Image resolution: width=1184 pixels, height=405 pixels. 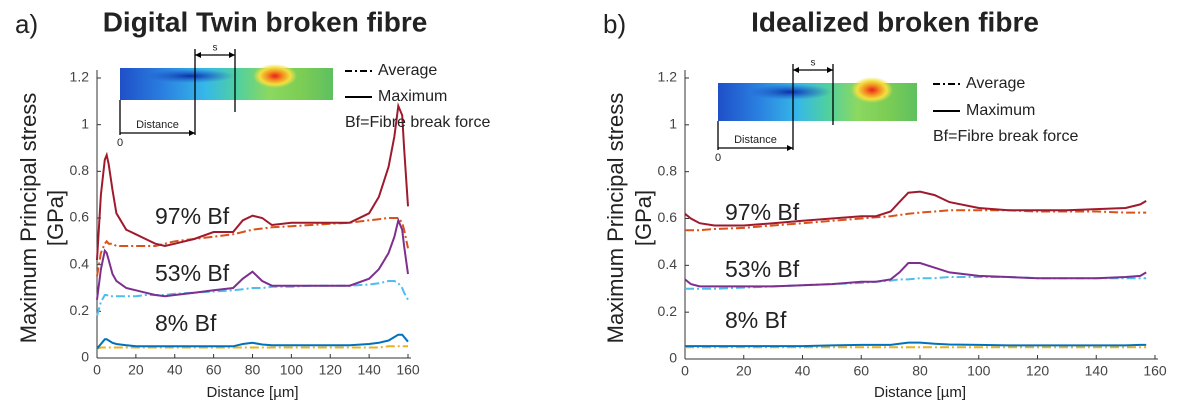 What do you see at coordinates (614, 24) in the screenshot?
I see `panel-label: b)` at bounding box center [614, 24].